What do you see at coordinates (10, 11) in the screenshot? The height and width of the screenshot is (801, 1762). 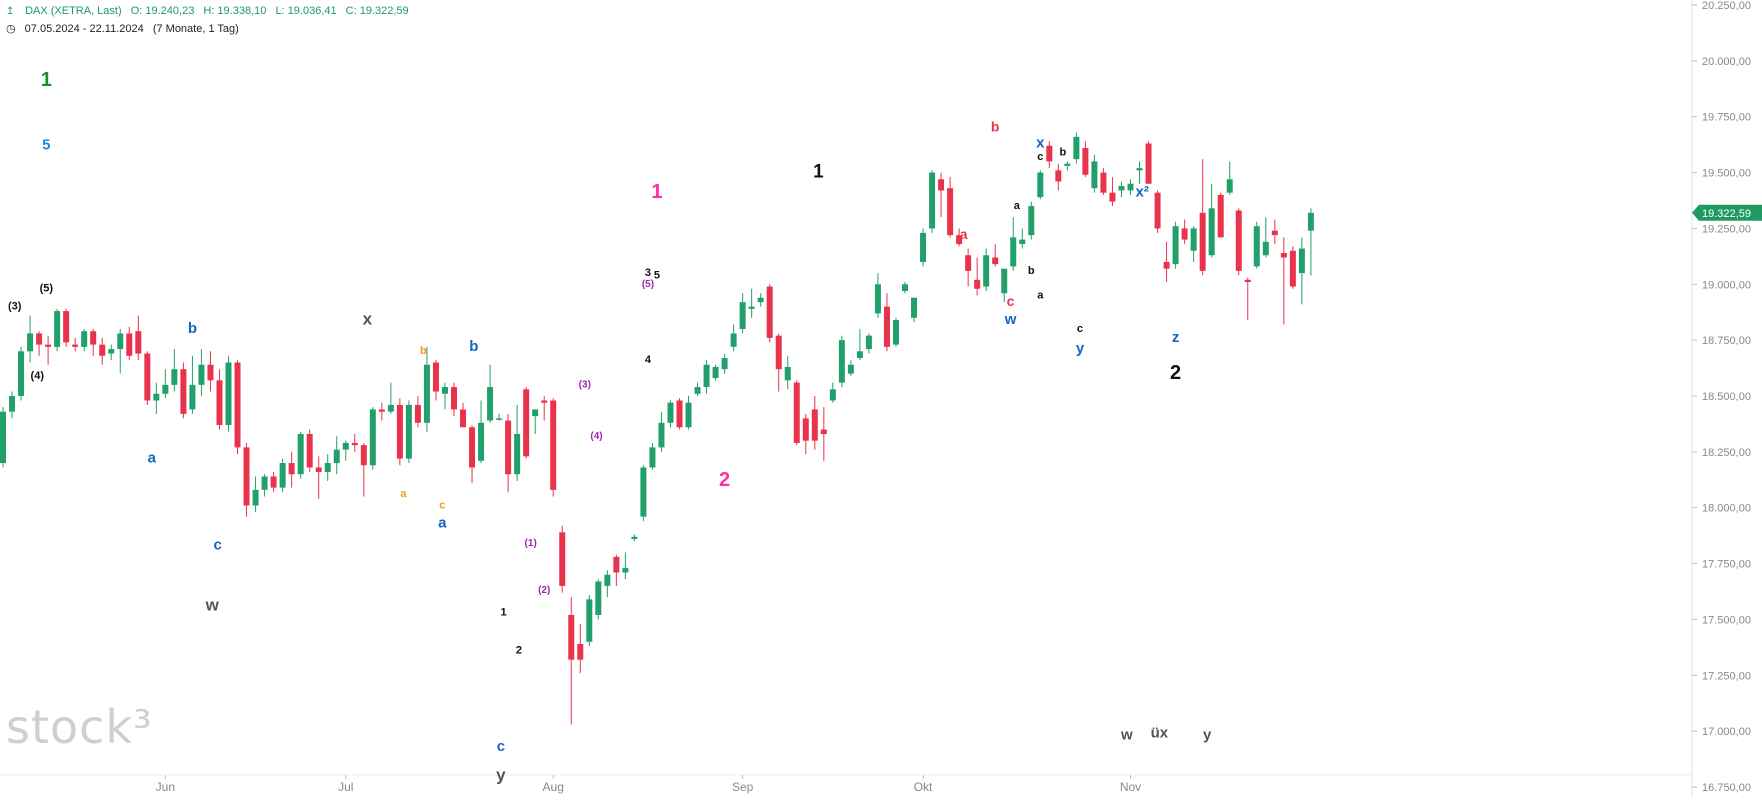 I see `chart-line-icon: ↥` at bounding box center [10, 11].